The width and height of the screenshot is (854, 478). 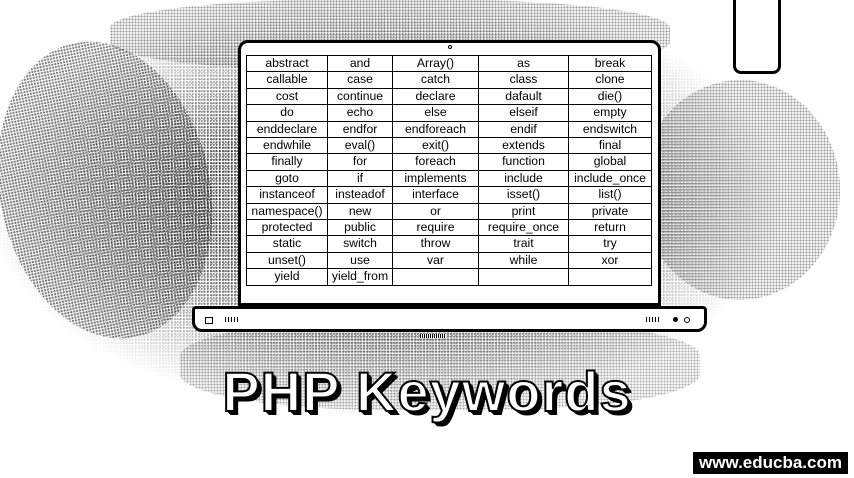 What do you see at coordinates (610, 178) in the screenshot?
I see `keyword-cell: include_once` at bounding box center [610, 178].